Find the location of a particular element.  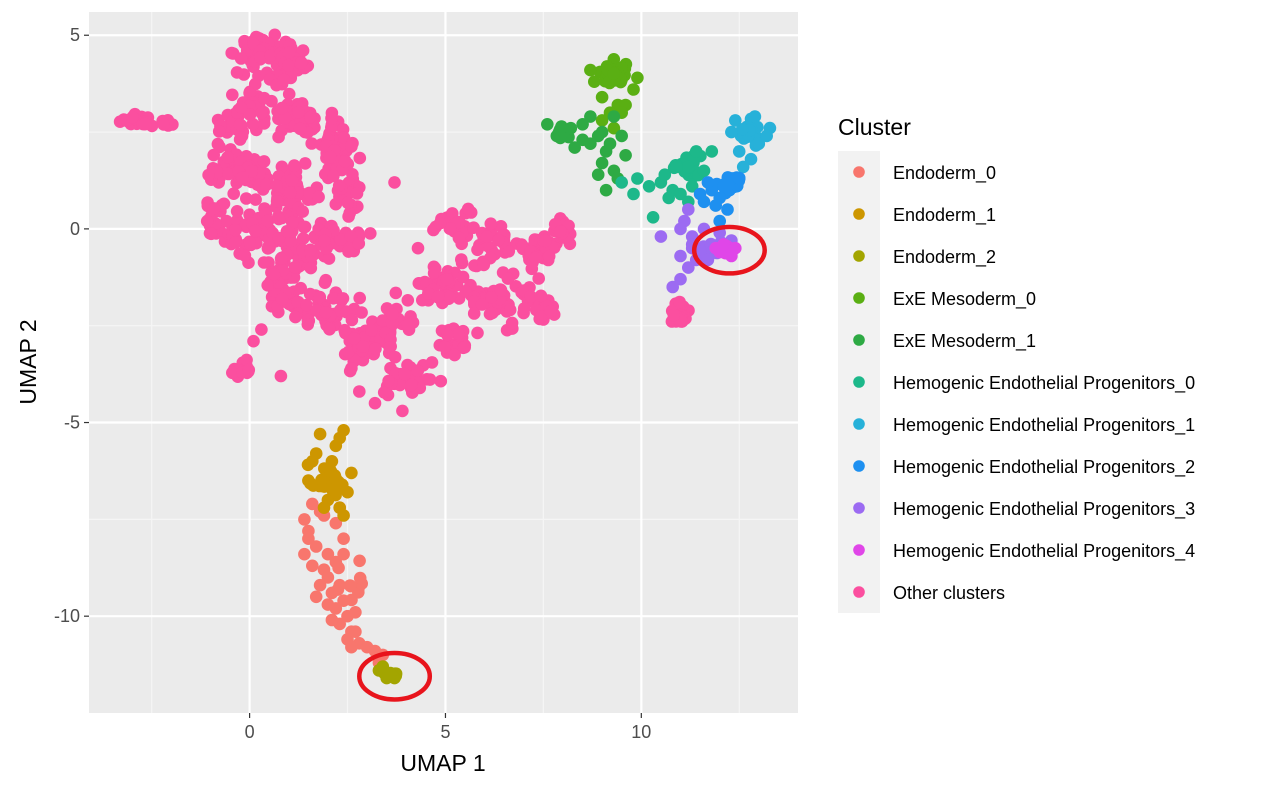

annotation-ellipse is located at coordinates (729, 250).